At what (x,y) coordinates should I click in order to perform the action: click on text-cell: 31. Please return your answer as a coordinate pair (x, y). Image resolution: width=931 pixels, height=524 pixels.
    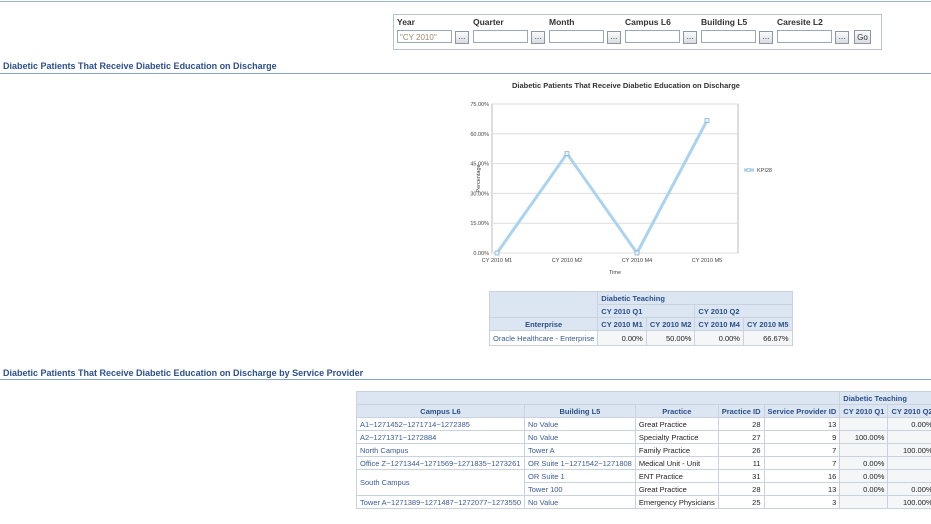
    Looking at the image, I should click on (741, 476).